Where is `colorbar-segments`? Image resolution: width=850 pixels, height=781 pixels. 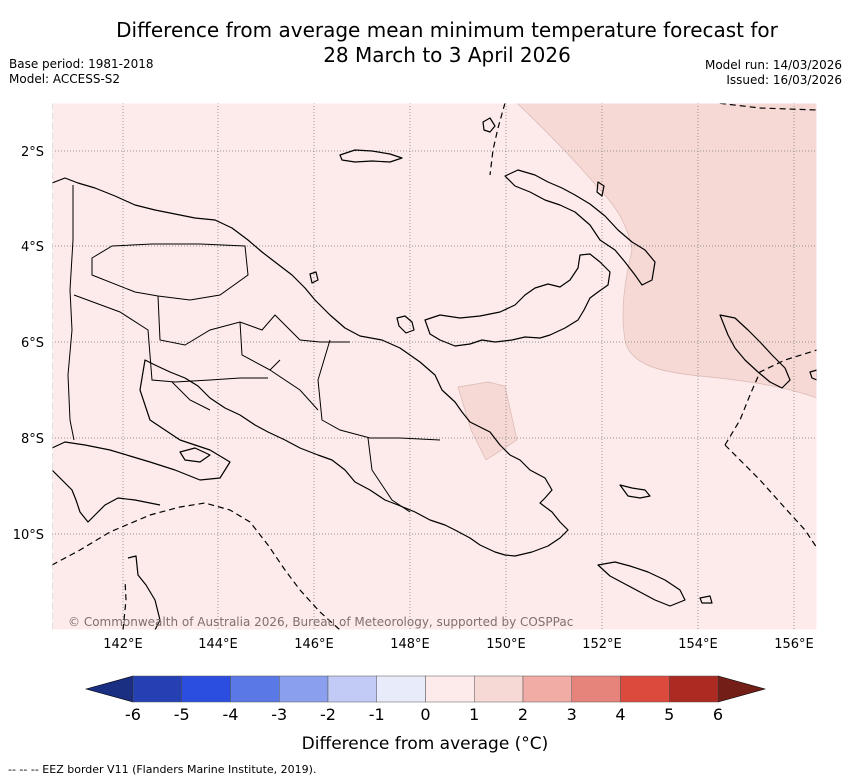
colorbar-segments is located at coordinates (425, 689).